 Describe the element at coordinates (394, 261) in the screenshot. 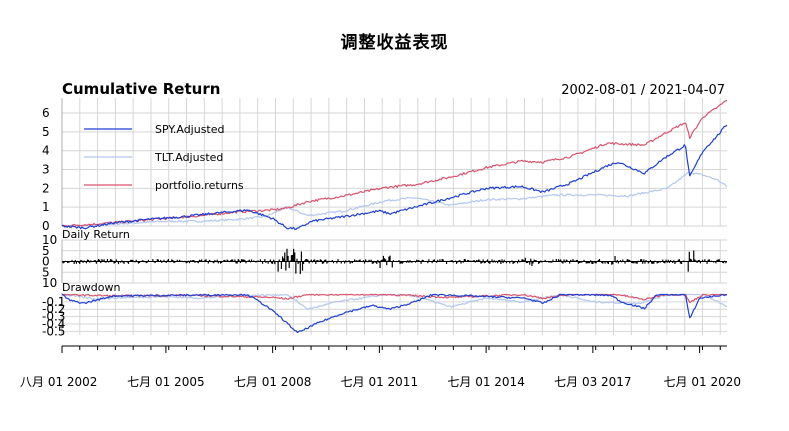

I see `daily-return-bars` at that location.